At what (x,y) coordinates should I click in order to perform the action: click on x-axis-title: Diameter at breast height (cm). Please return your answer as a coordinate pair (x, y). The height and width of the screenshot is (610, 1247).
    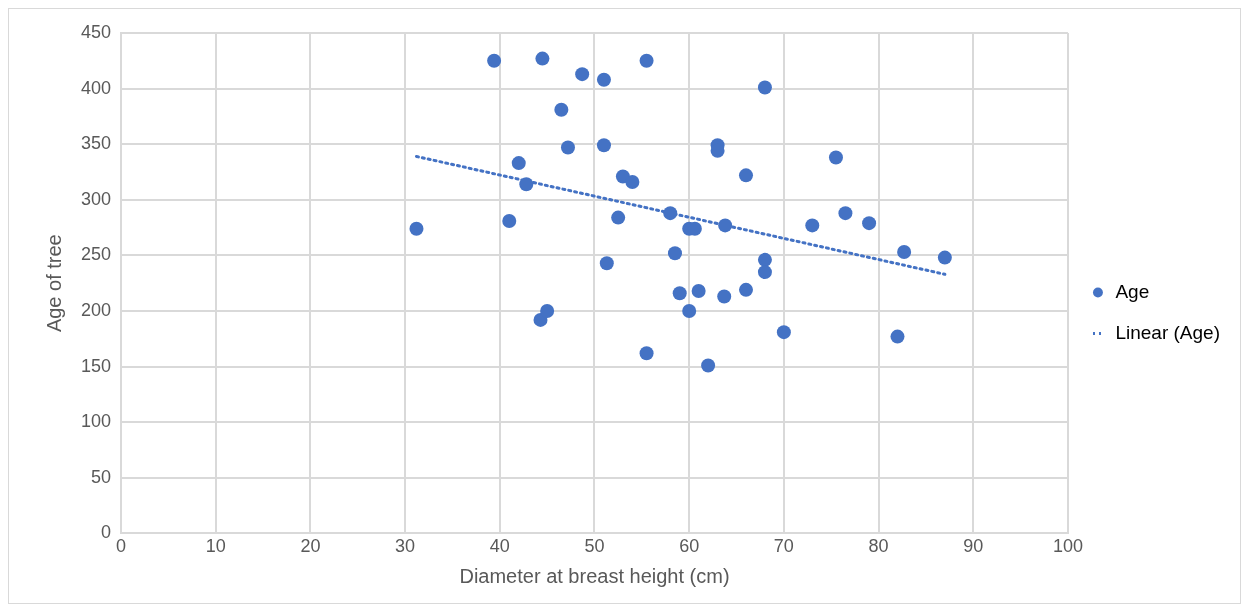
    Looking at the image, I should click on (594, 575).